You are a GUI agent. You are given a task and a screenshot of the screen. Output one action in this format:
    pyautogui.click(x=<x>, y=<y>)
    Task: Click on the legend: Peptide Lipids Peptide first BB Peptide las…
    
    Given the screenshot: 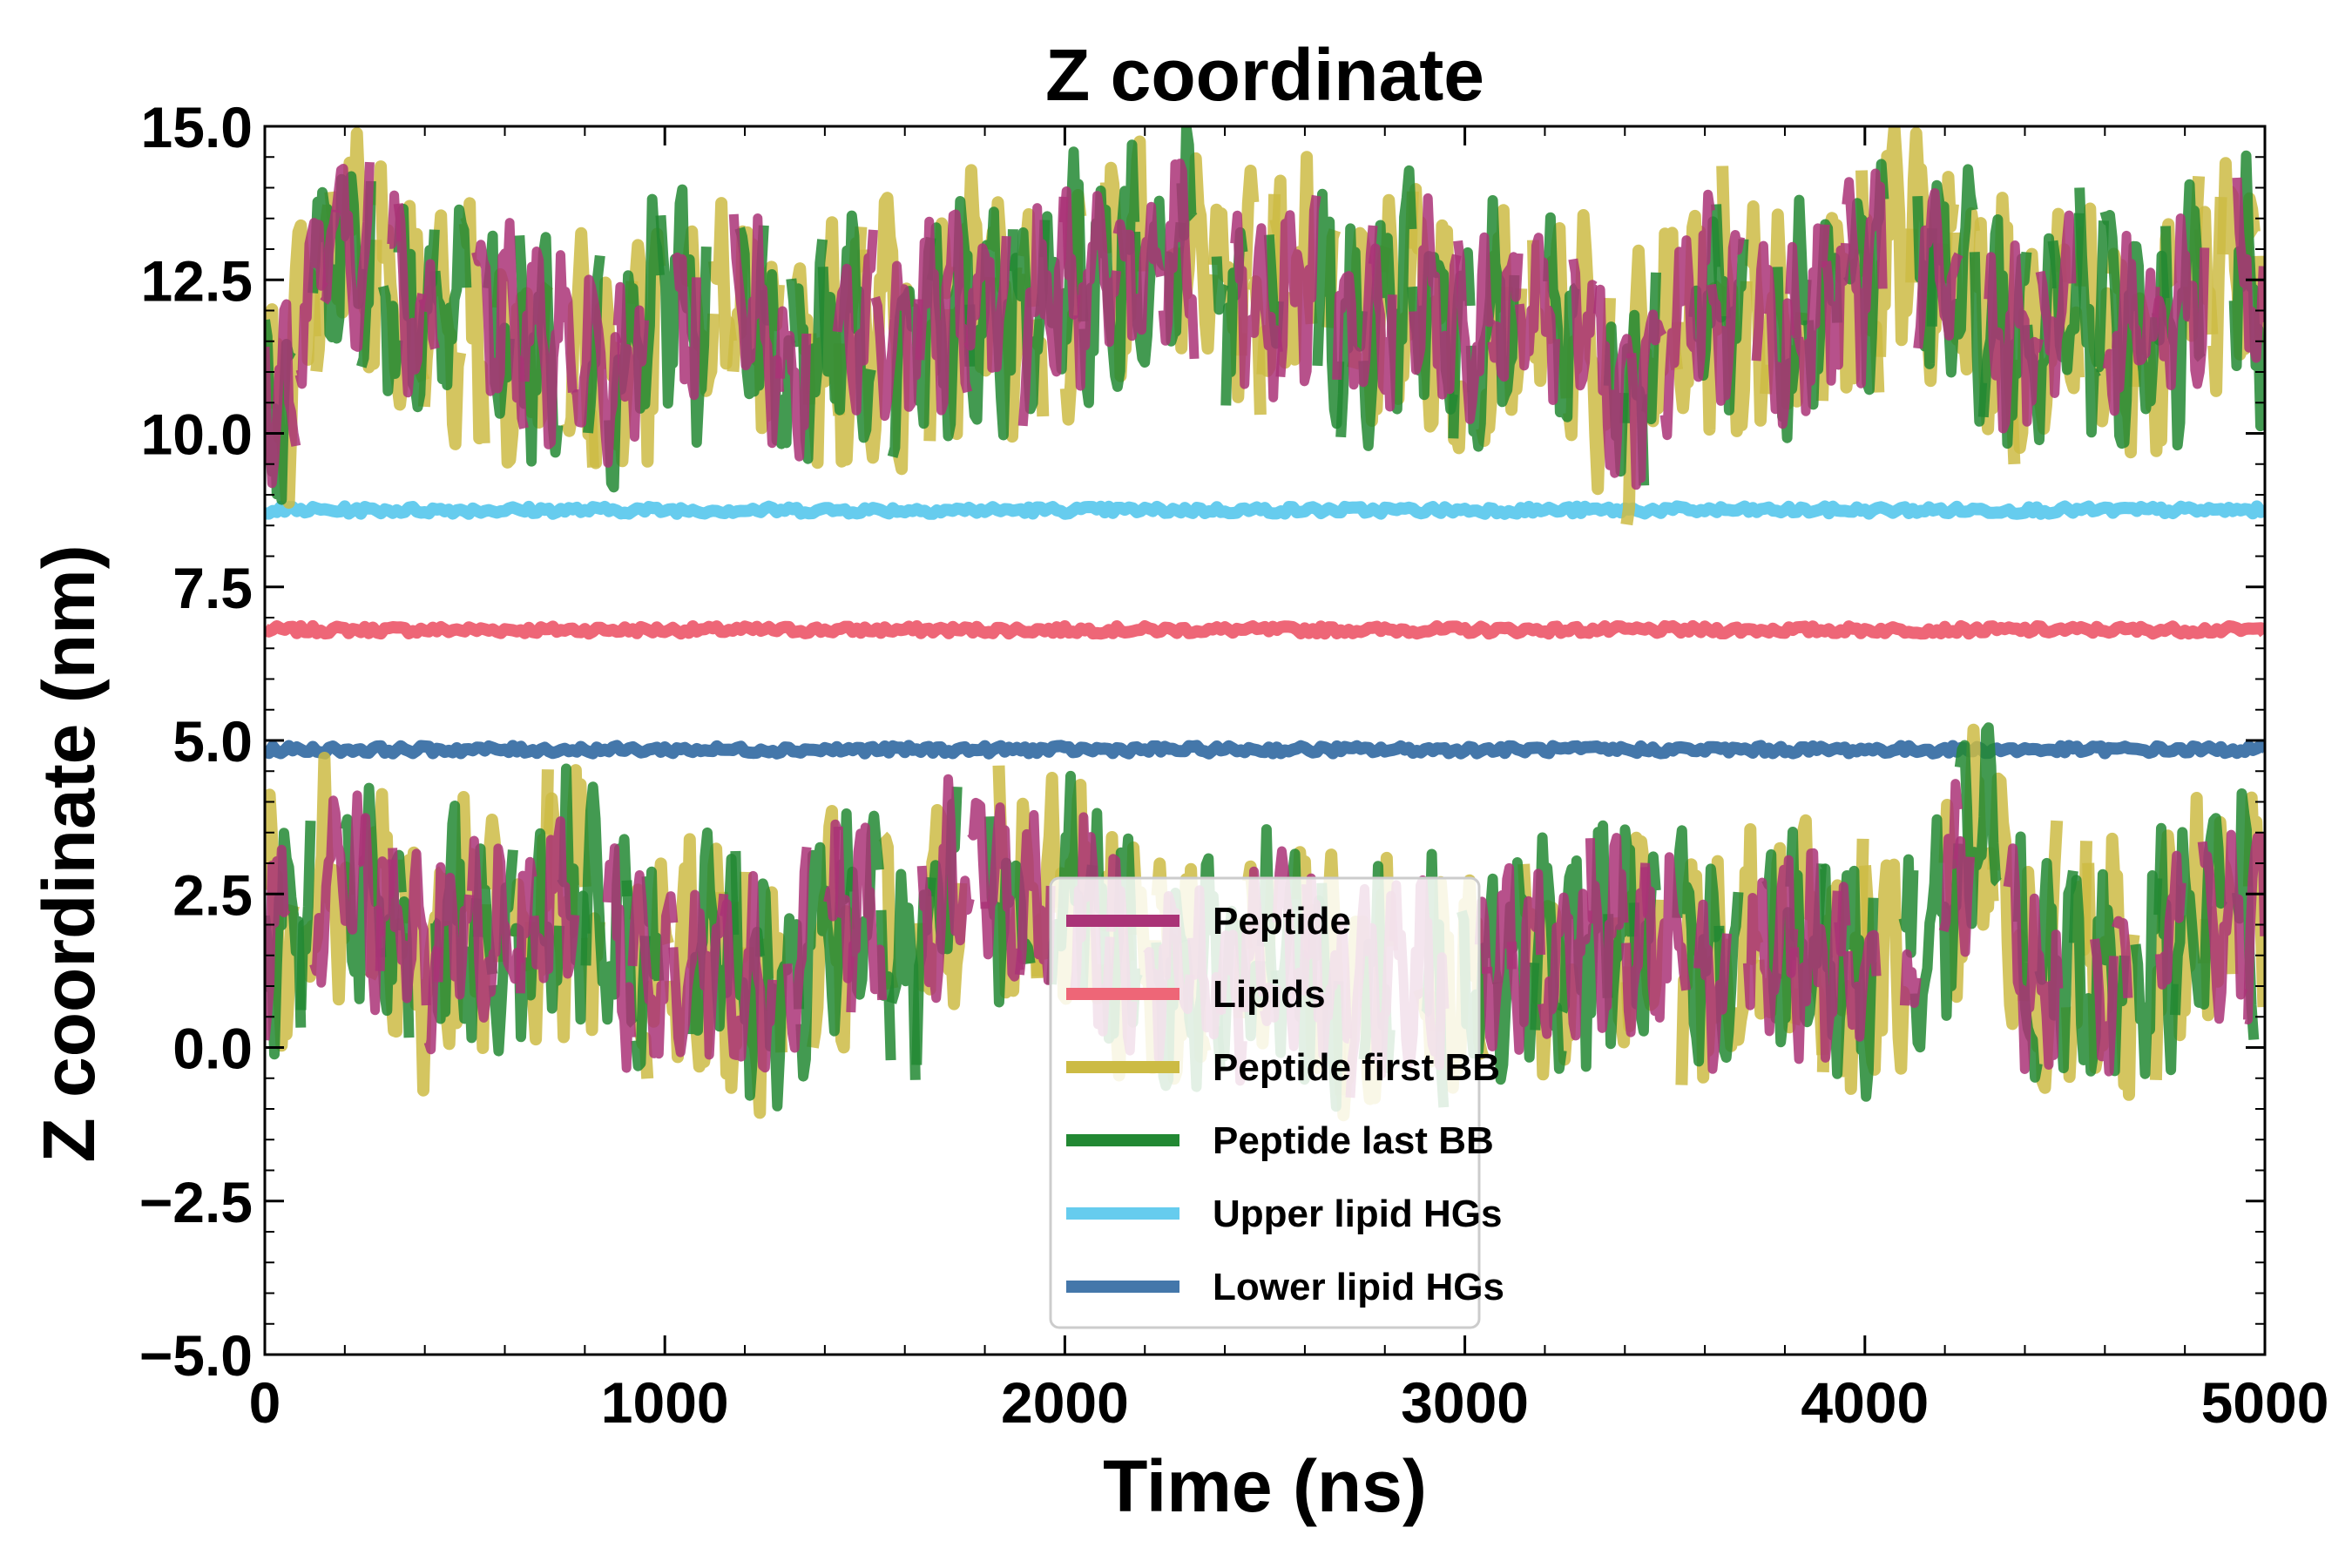 What is the action you would take?
    pyautogui.click(x=1276, y=1103)
    